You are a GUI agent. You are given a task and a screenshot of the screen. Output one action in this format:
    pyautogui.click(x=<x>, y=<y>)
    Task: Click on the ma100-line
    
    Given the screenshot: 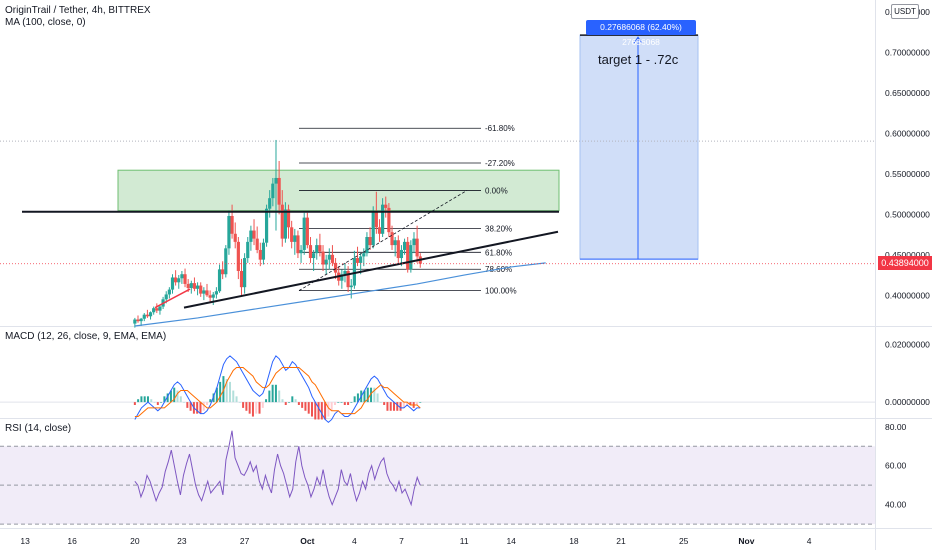 What is the action you would take?
    pyautogui.click(x=340, y=294)
    